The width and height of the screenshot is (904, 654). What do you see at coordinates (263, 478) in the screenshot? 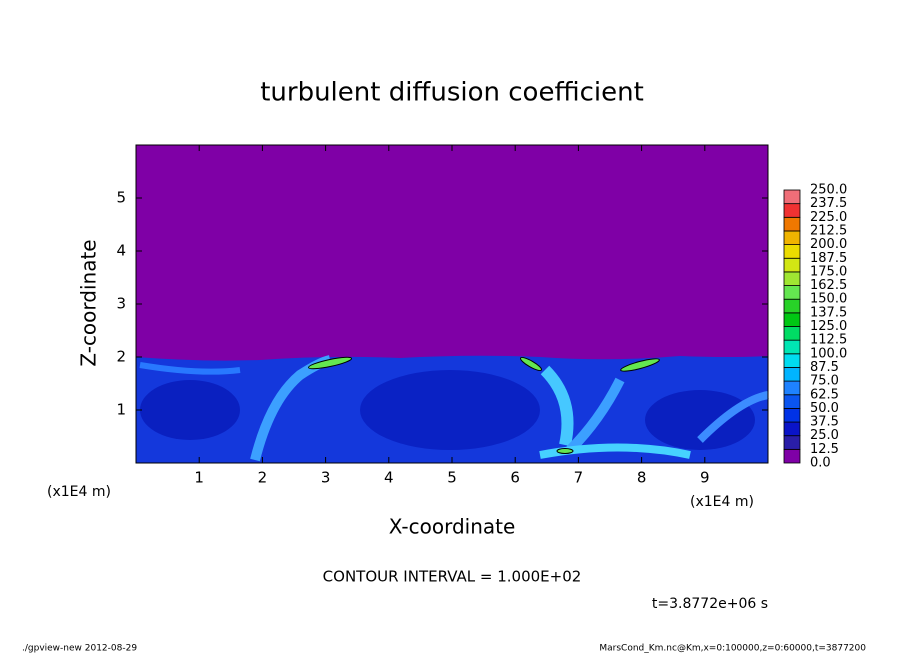
I see `x-tick-label: 2` at bounding box center [263, 478].